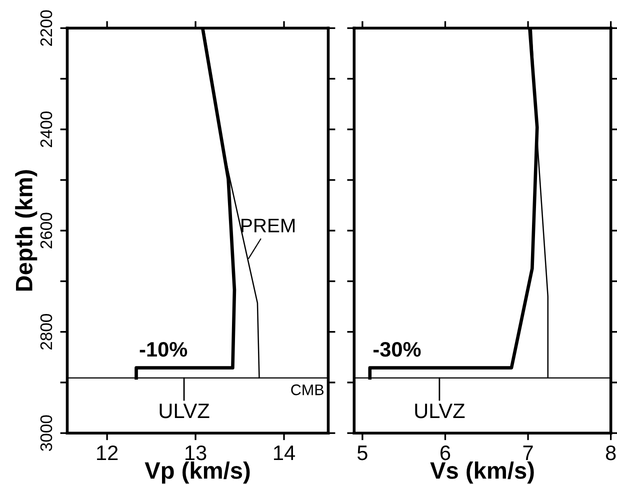 The width and height of the screenshot is (617, 485). What do you see at coordinates (362, 453) in the screenshot?
I see `x-tick-label: 5` at bounding box center [362, 453].